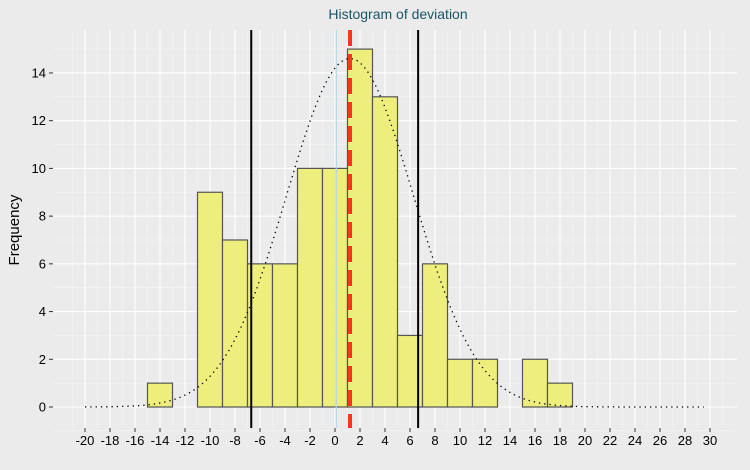 The width and height of the screenshot is (750, 470). Describe the element at coordinates (42, 311) in the screenshot. I see `y-tick-label: 4` at that location.